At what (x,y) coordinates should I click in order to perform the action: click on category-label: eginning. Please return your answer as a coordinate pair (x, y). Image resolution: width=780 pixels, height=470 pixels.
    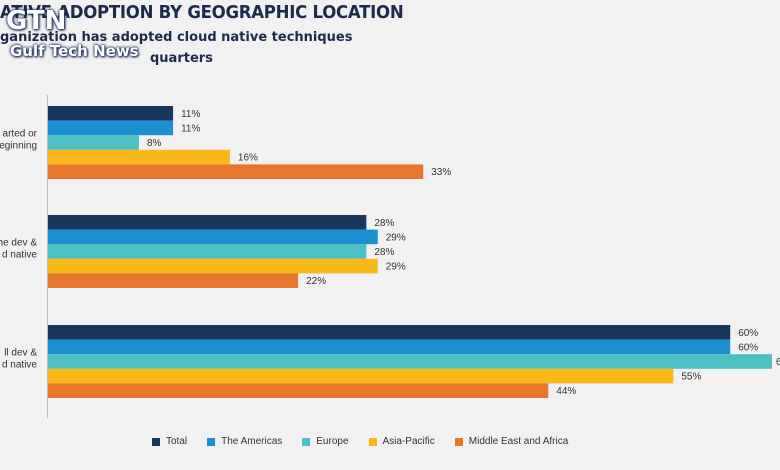
    Looking at the image, I should click on (18, 146).